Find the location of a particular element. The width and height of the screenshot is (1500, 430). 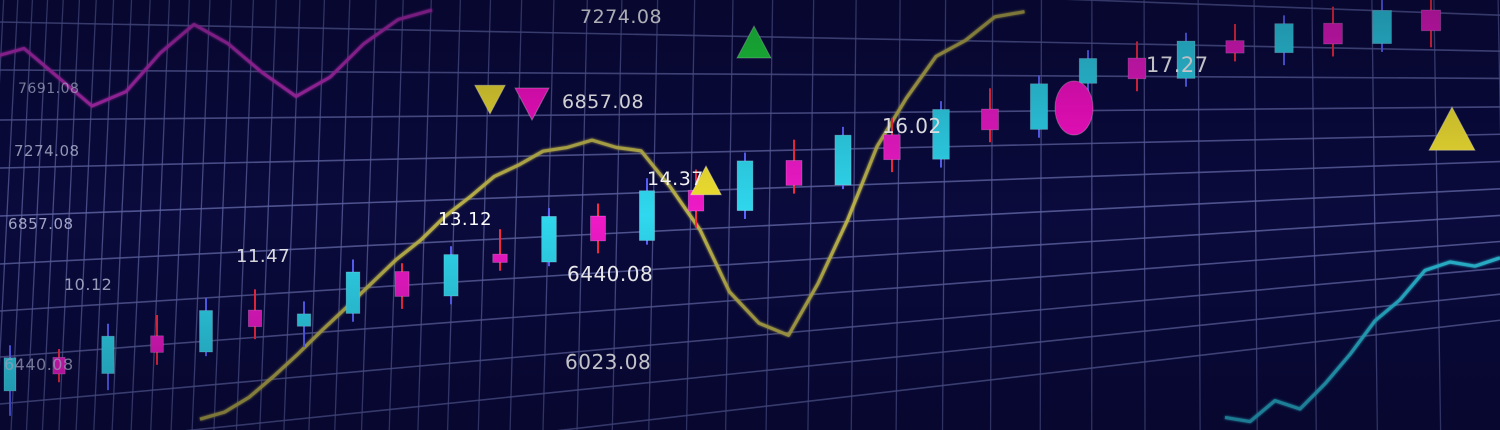

left-axis-label: 7691.08 is located at coordinates (48, 89).